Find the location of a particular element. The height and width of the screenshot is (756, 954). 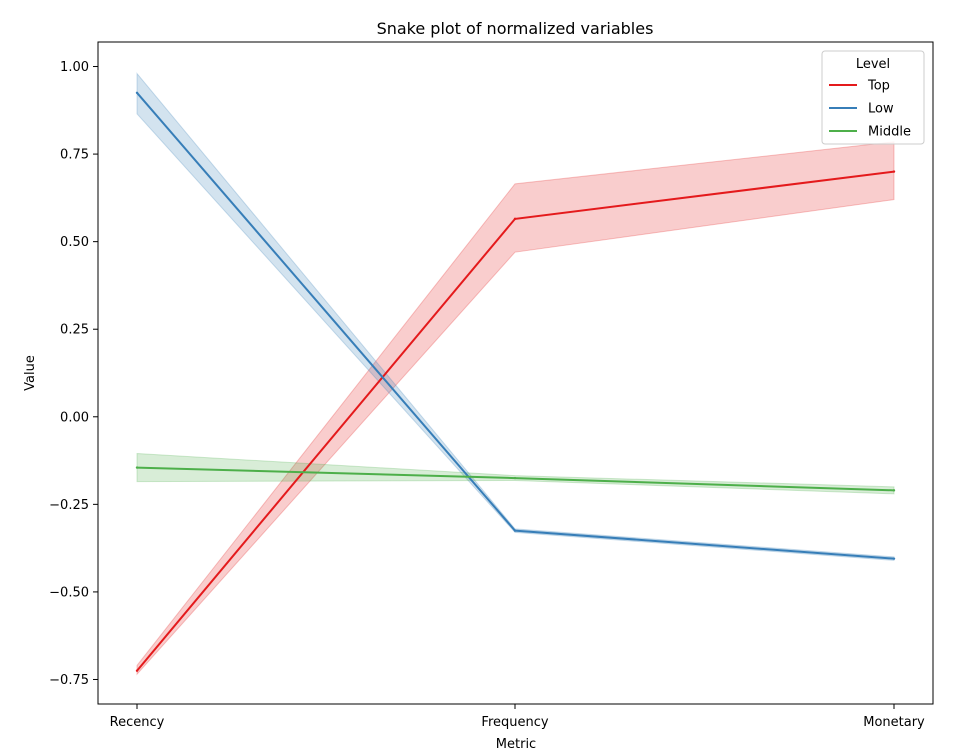

y-tick-label: 1.00 is located at coordinates (74, 67).